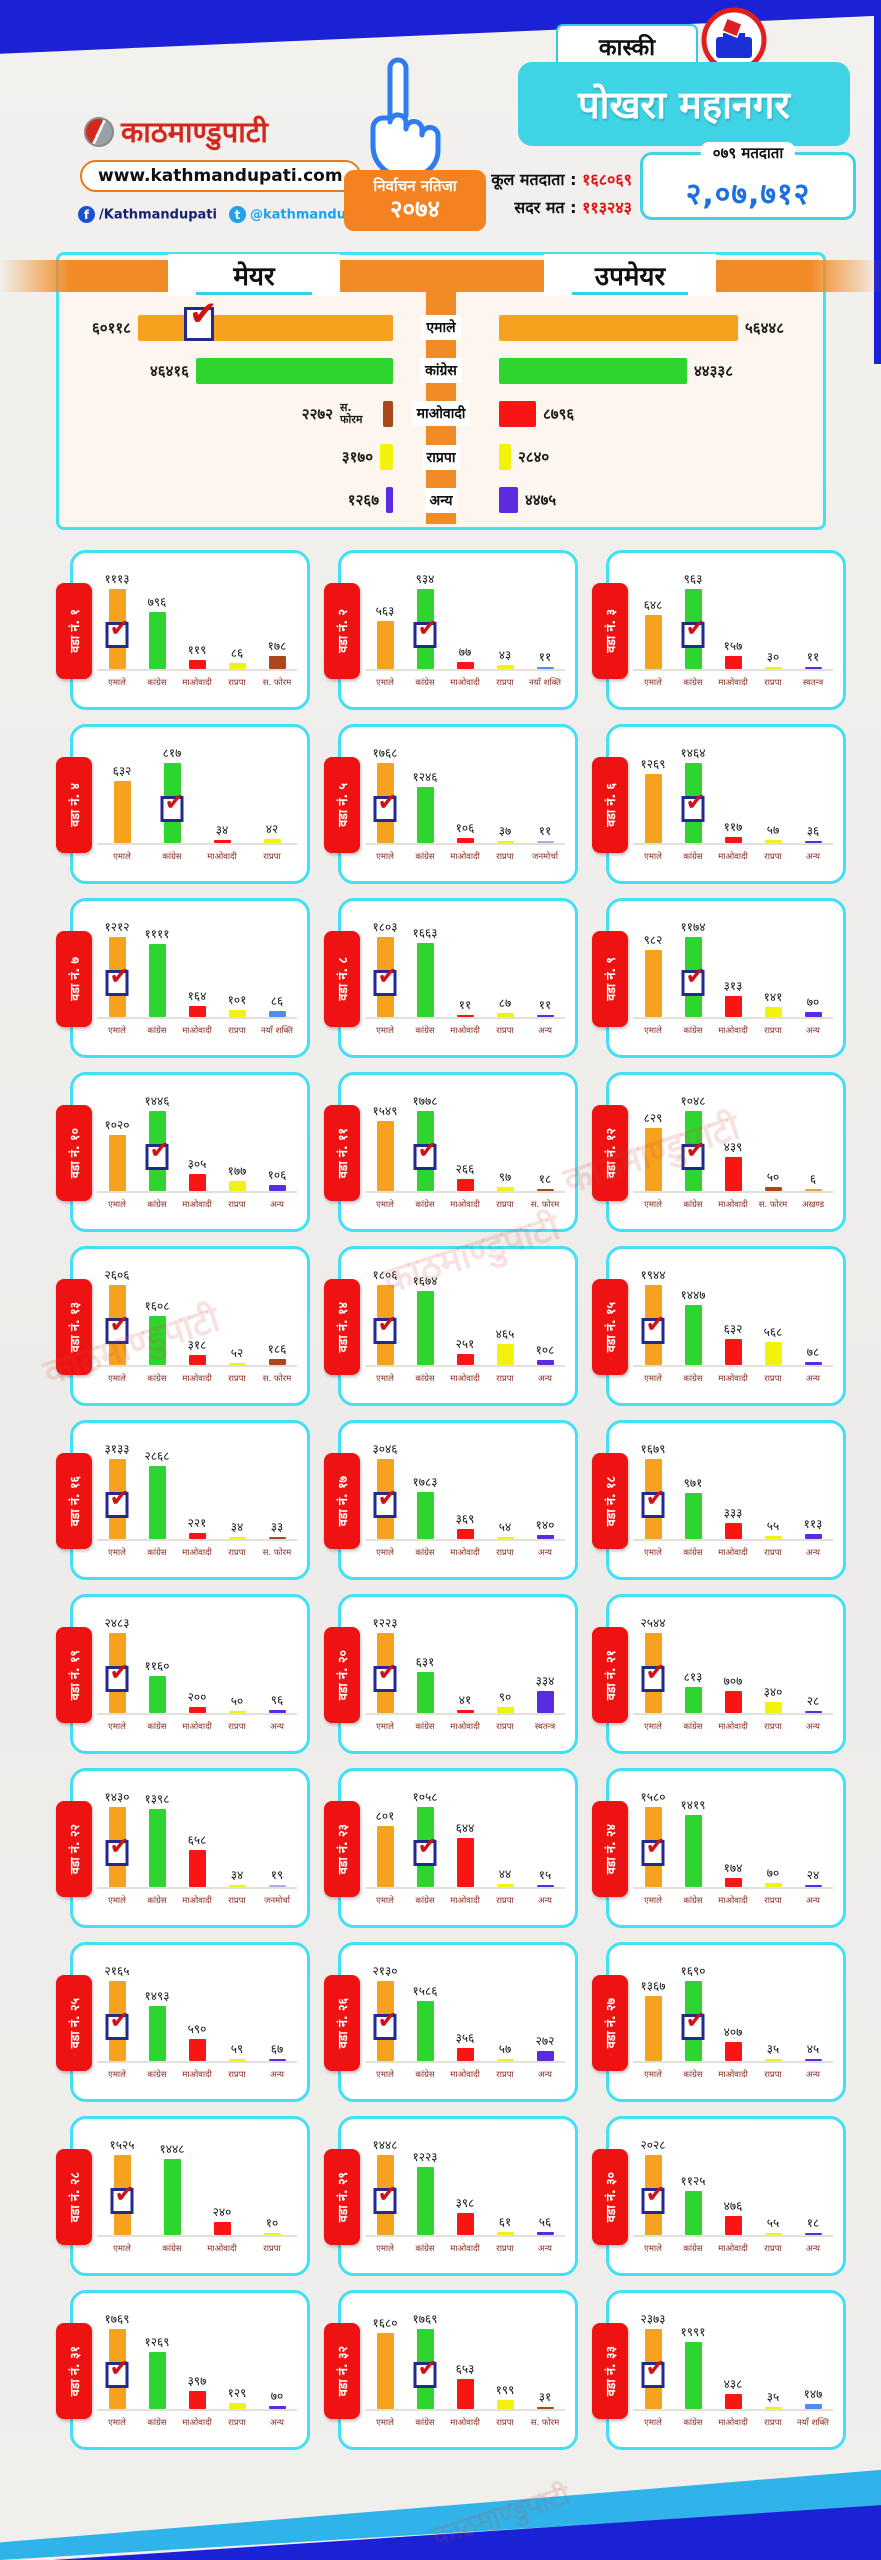  What do you see at coordinates (719, 2022) in the screenshot?
I see `ward-card: वडा नं. २७ १३६७ १६९० ४०७ ३५` at bounding box center [719, 2022].